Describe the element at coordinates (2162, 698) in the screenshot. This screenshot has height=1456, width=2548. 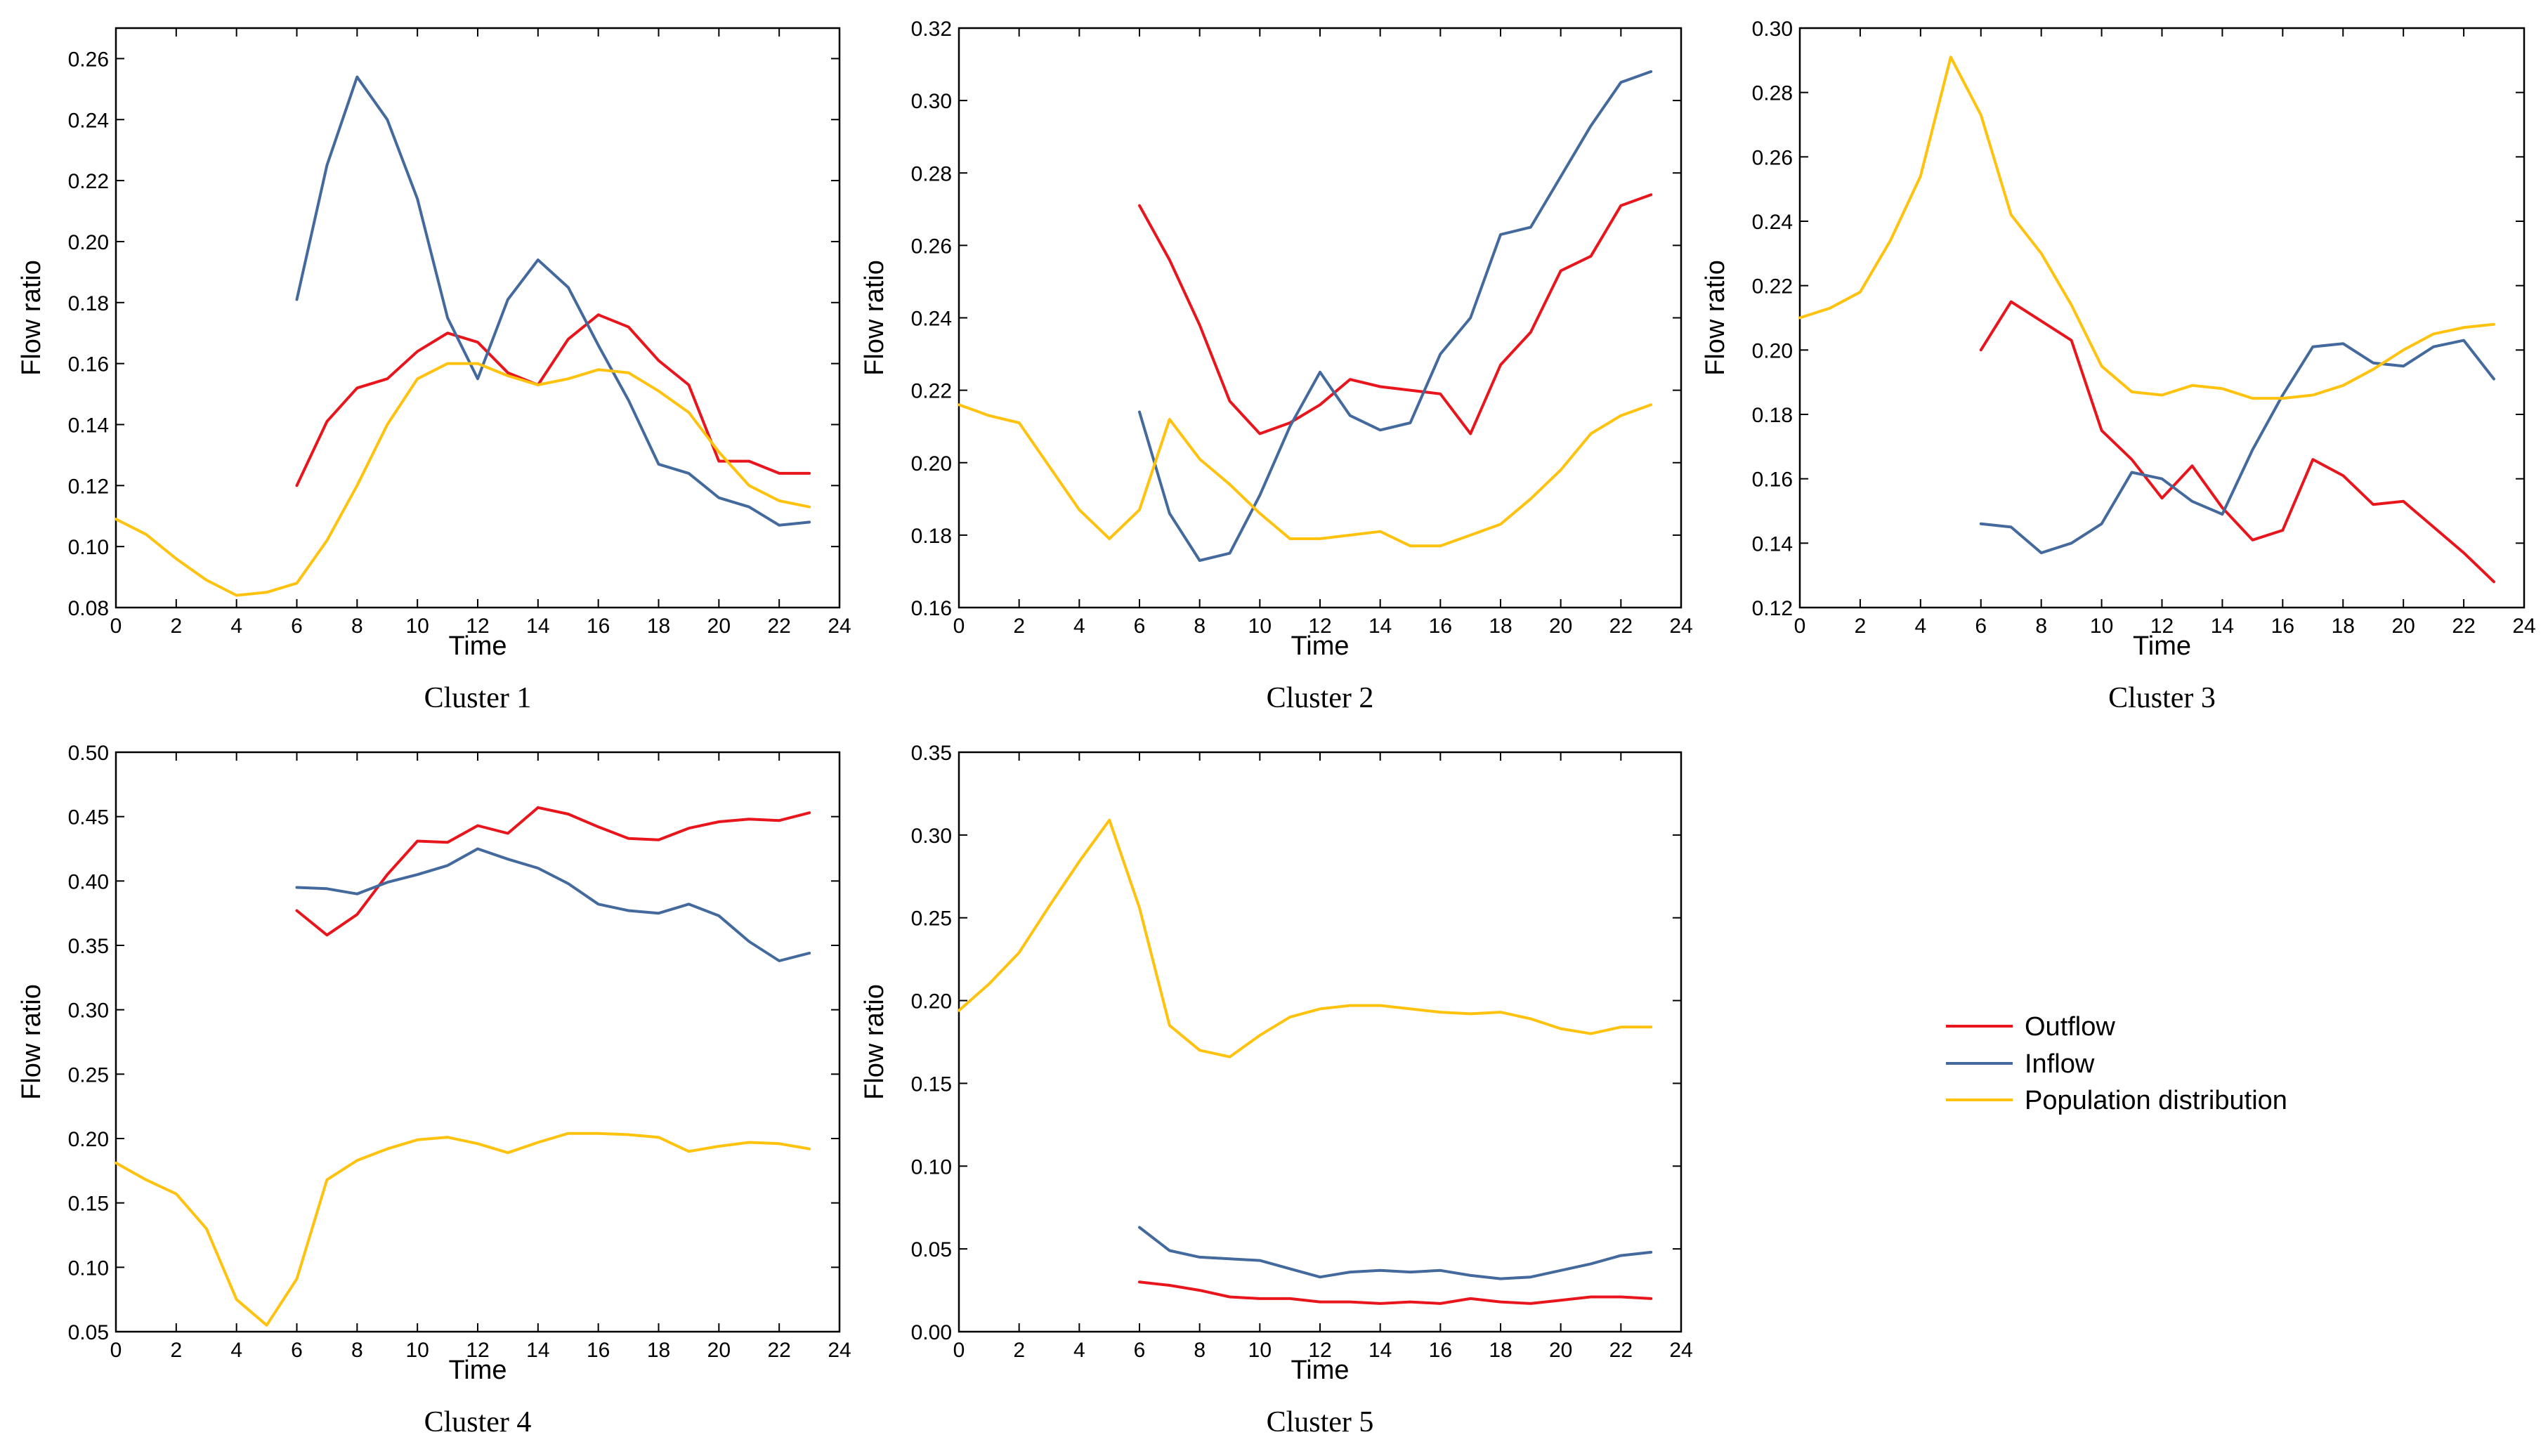
I see `chart-caption: Cluster 3` at that location.